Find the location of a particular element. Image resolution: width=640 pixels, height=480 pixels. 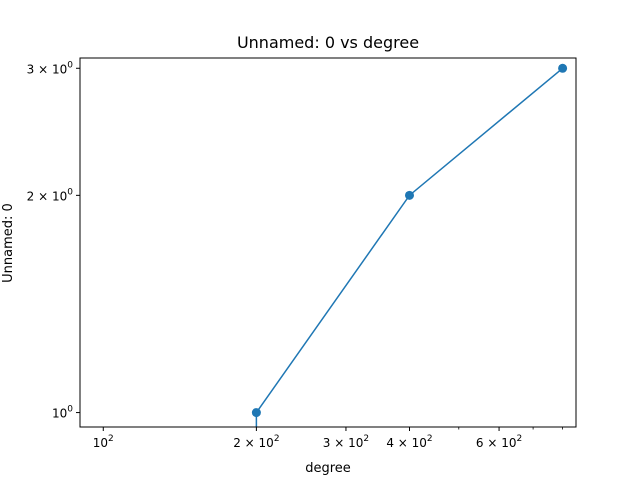

chart-title: Unnamed: 0 vs degree is located at coordinates (328, 42).